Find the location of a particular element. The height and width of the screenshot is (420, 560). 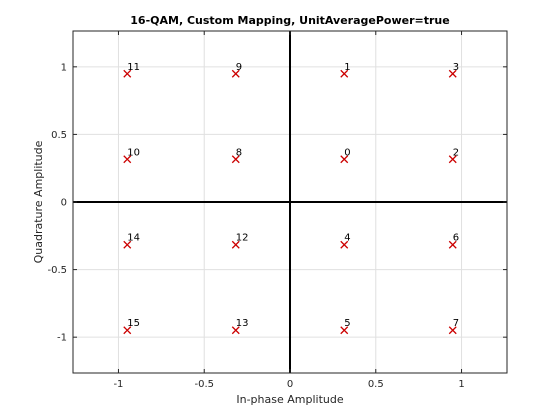

point-label: 4 is located at coordinates (347, 238).